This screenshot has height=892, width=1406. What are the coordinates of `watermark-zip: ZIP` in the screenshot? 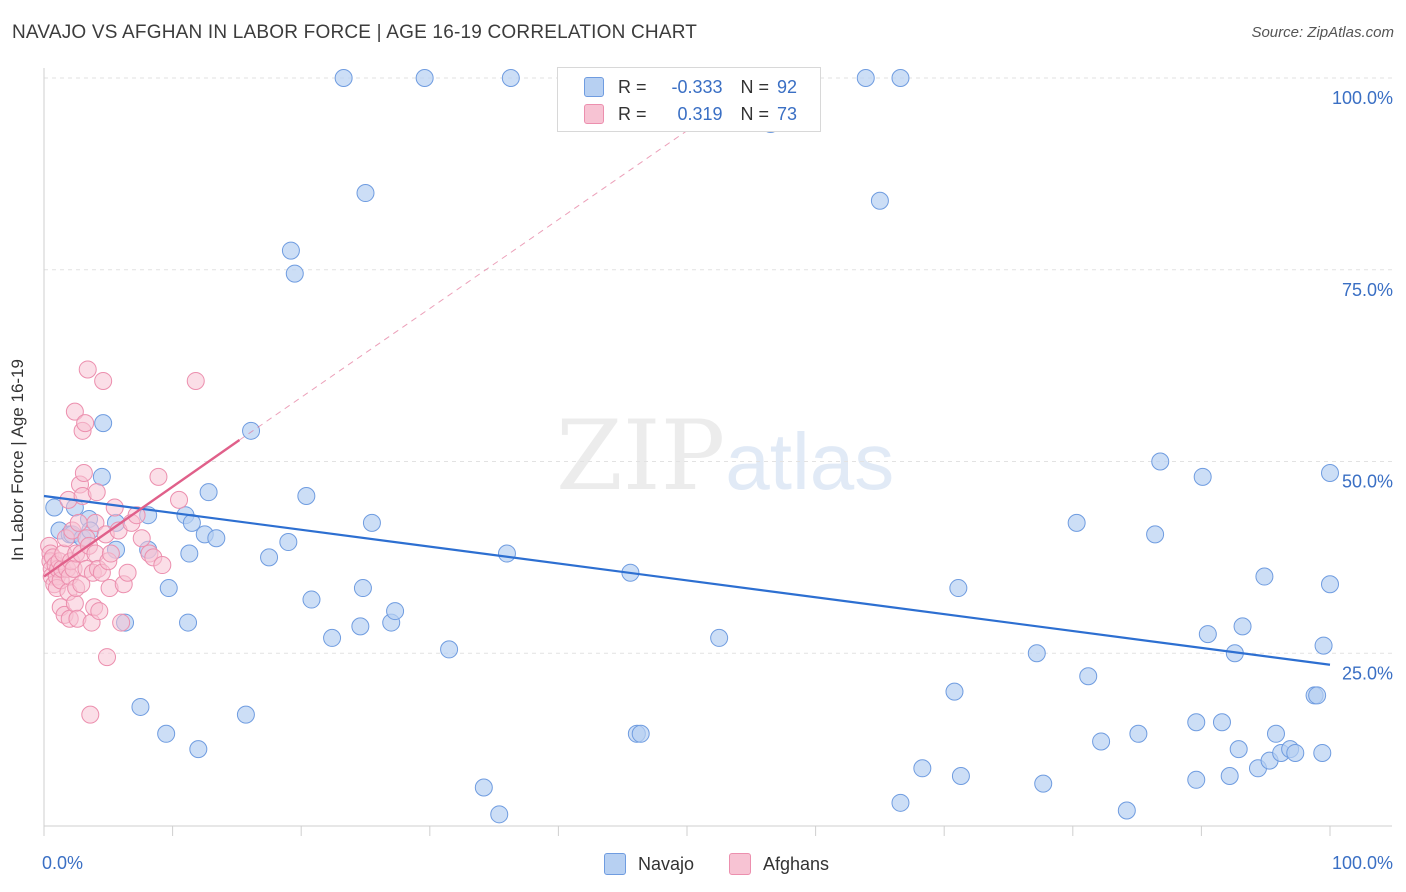 It's located at (641, 456).